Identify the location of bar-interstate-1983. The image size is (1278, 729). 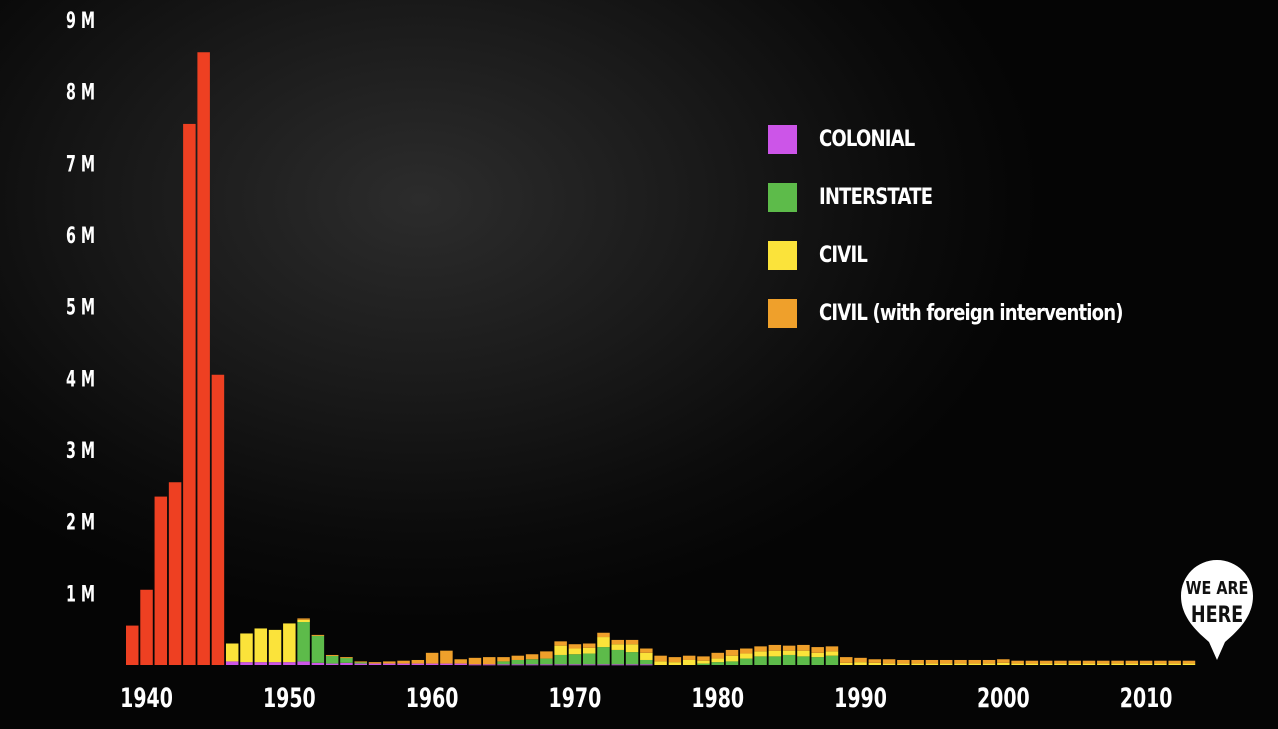
(760, 660).